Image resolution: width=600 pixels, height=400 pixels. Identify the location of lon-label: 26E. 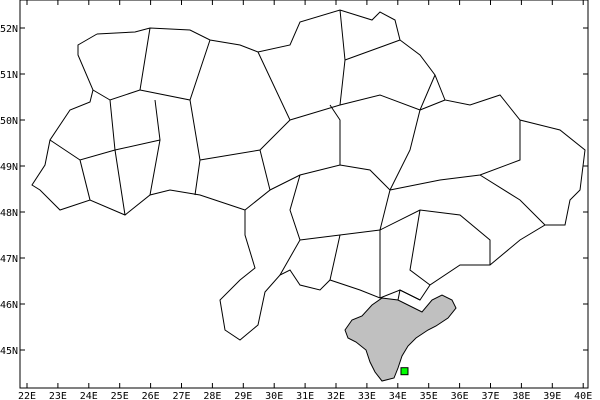
(151, 395).